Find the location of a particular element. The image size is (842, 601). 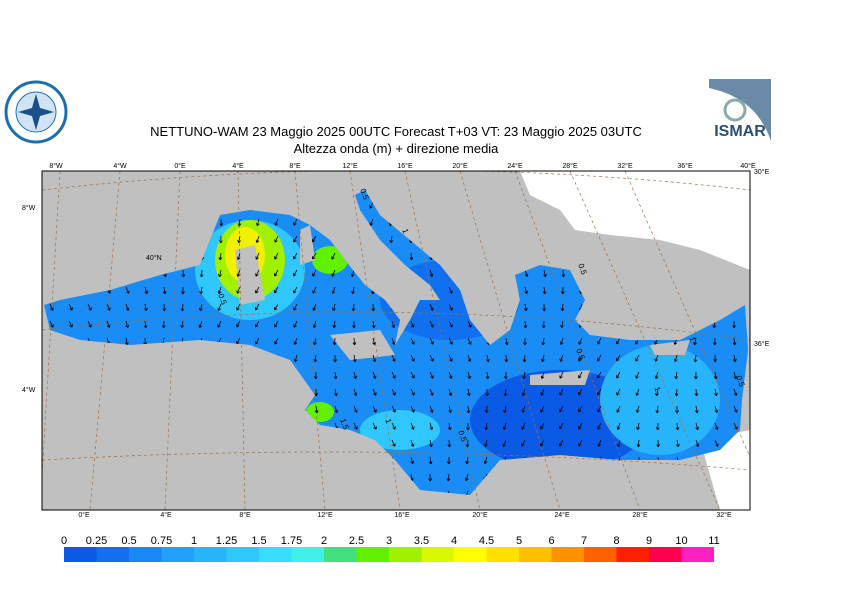

graticule-label: 40°N is located at coordinates (154, 258).